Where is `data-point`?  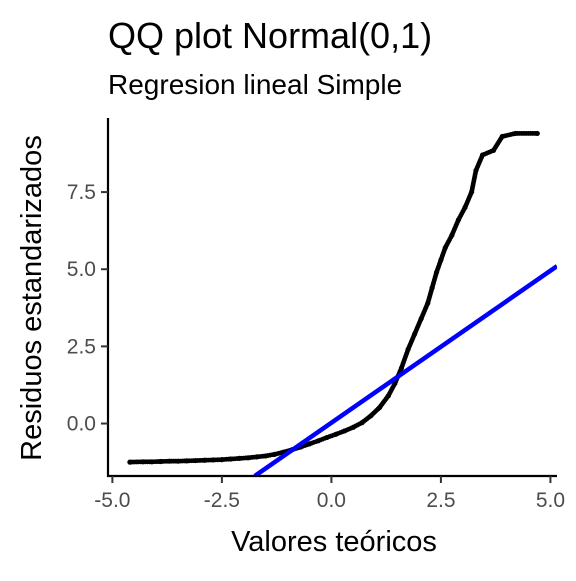 data-point is located at coordinates (537, 133).